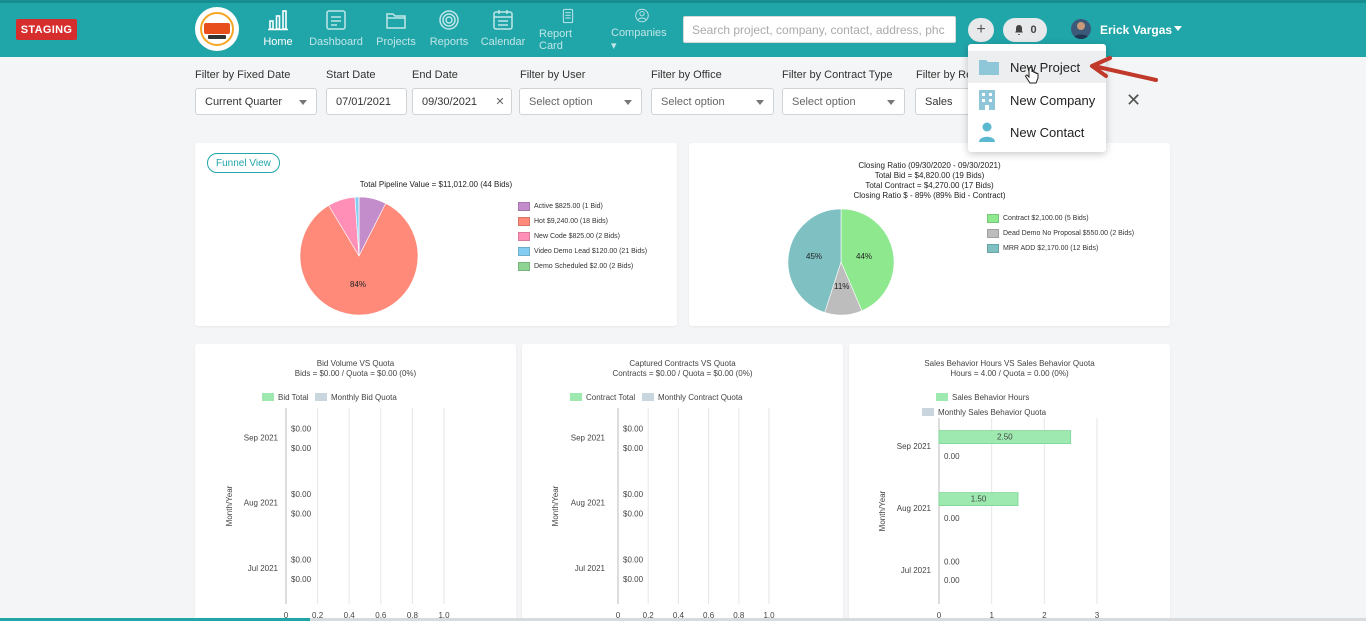 The image size is (1366, 621). What do you see at coordinates (929, 165) in the screenshot?
I see `closing-title-line: Closing Ratio (09/30/2020 - 09/30/2021)` at bounding box center [929, 165].